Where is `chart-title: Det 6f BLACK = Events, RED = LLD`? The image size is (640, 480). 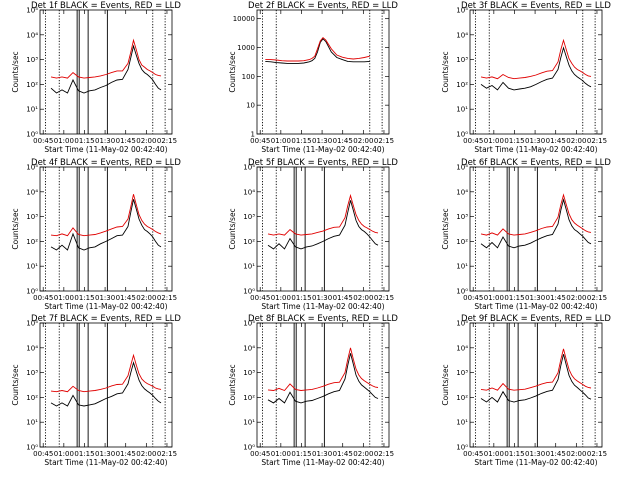
chart-title: Det 6f BLACK = Events, RED = LLD is located at coordinates (536, 163).